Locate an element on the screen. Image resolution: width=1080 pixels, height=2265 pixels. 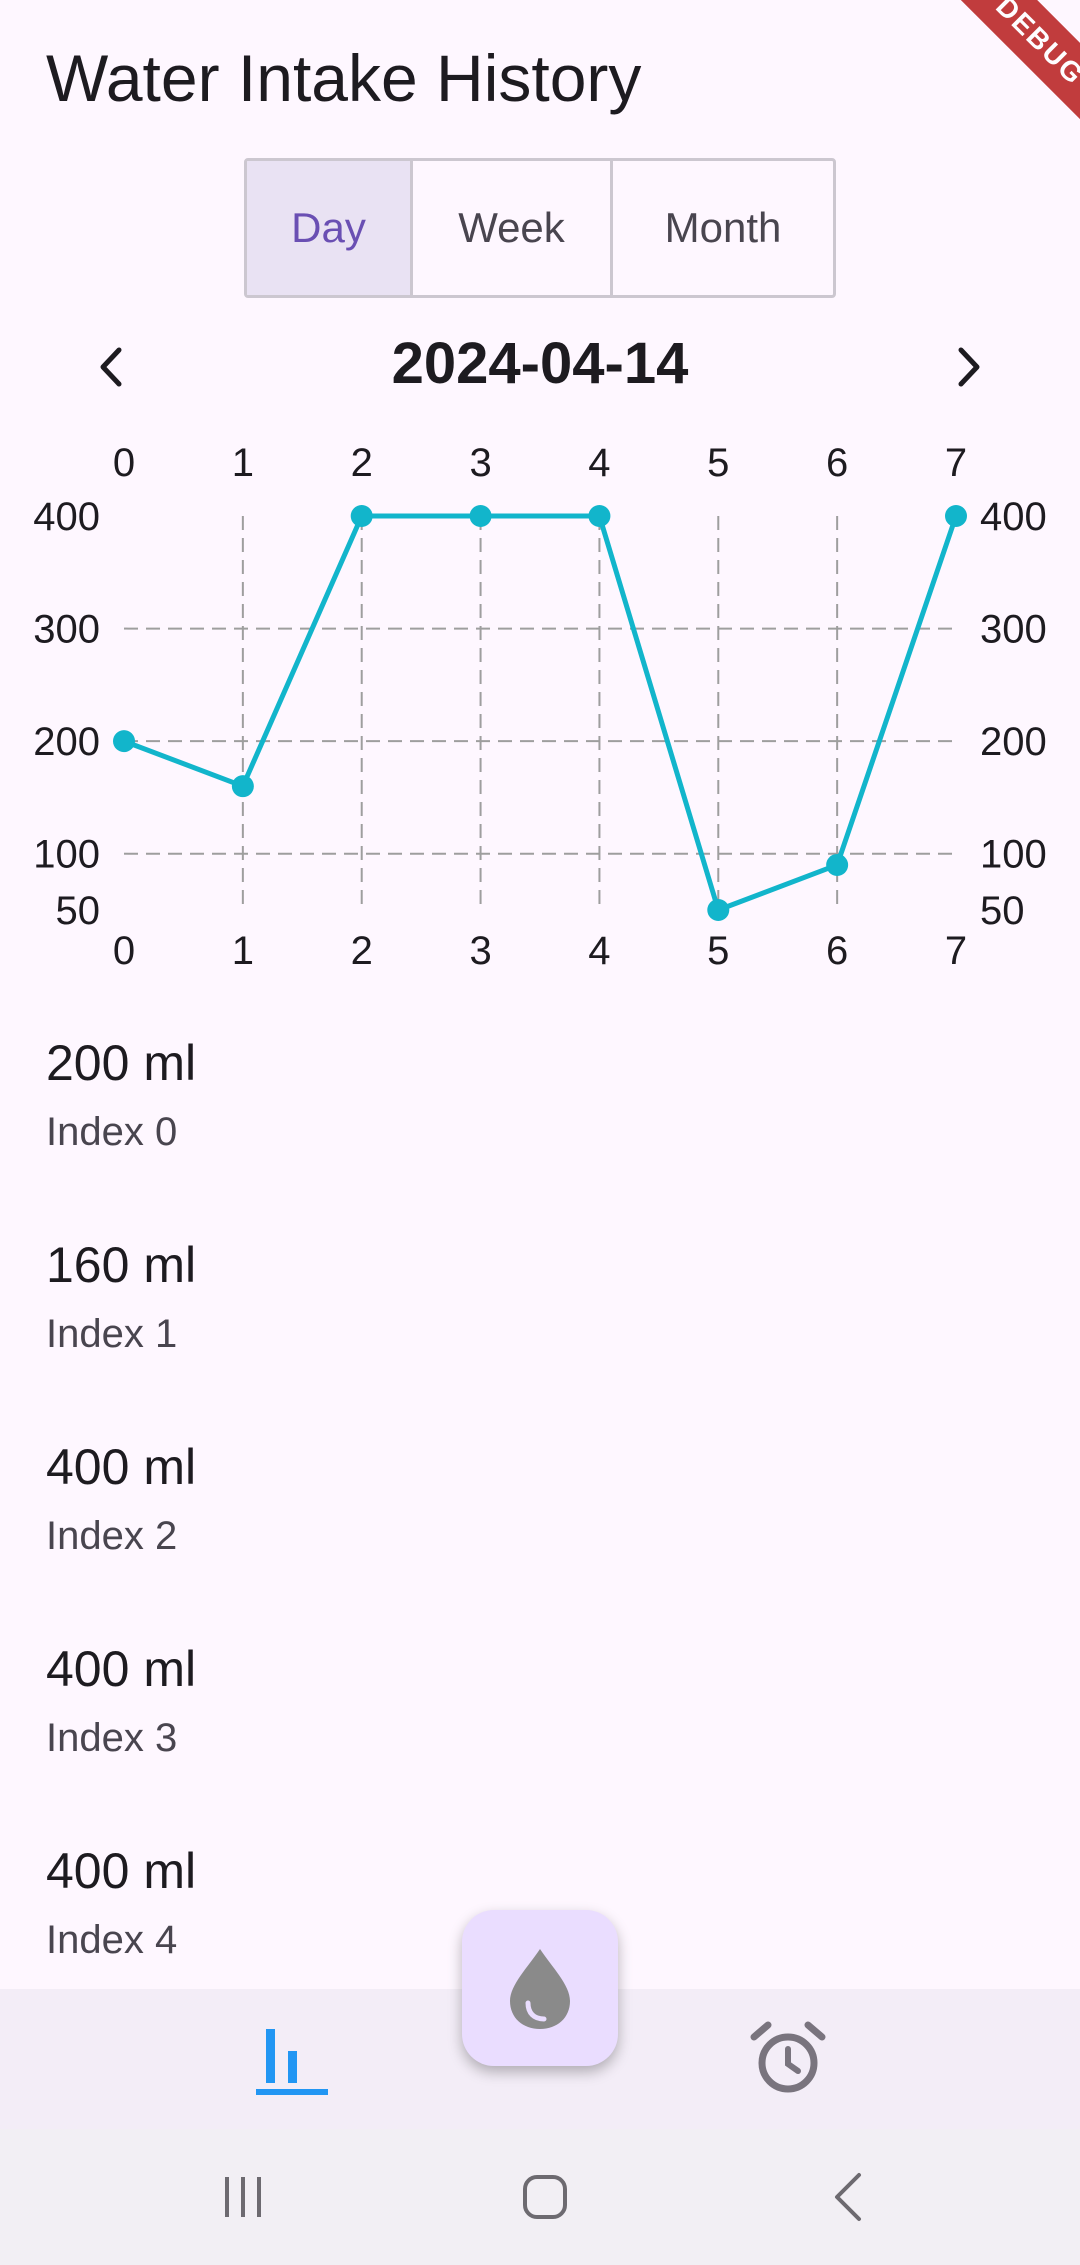
y-tick-label-left: 50 is located at coordinates (78, 911).